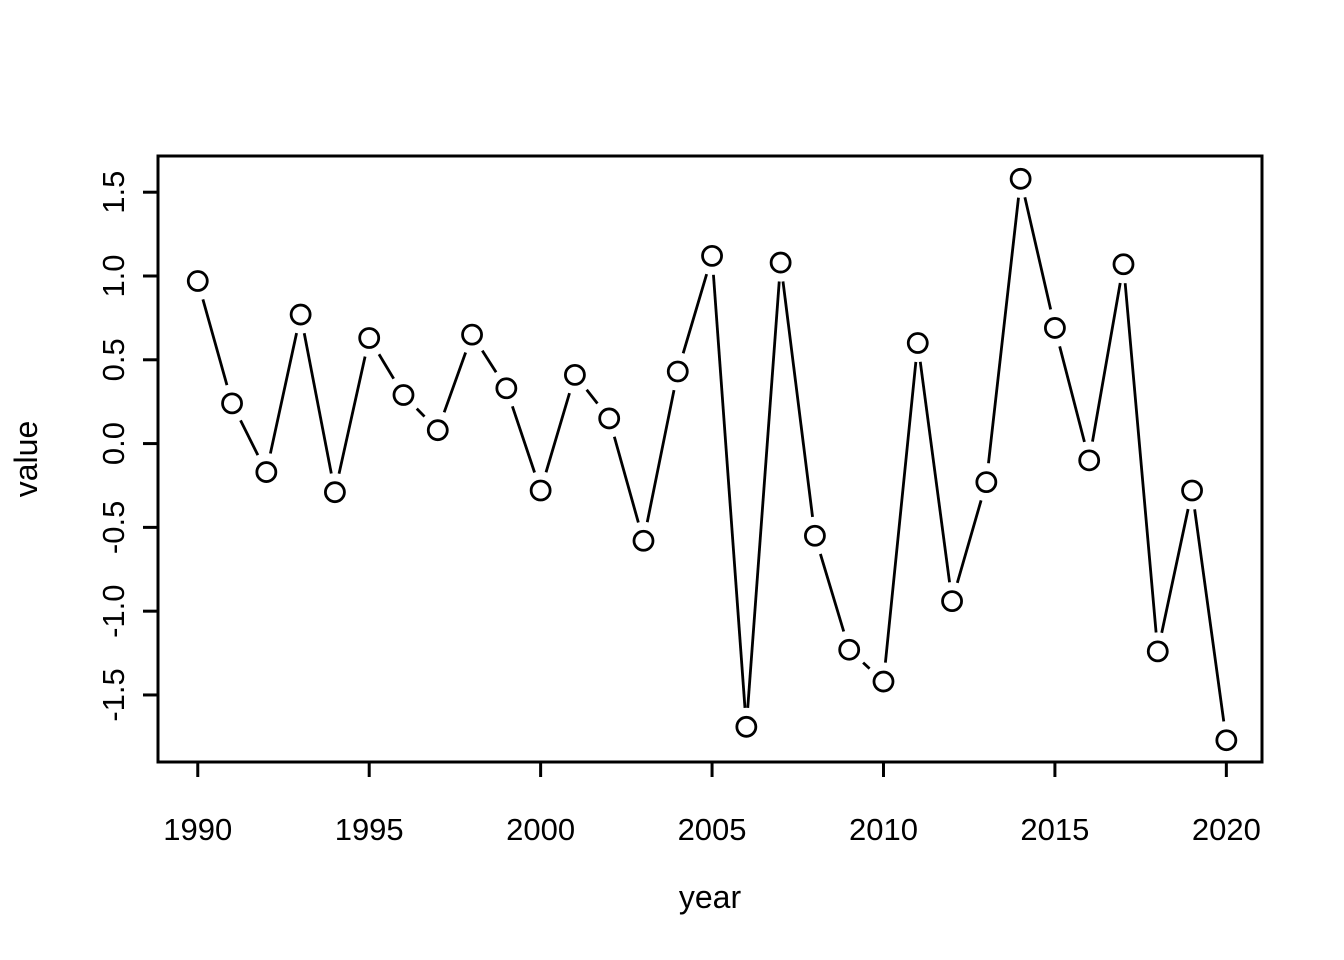 The height and width of the screenshot is (960, 1344). I want to click on x-axis-tick-label: 2000, so click(540, 829).